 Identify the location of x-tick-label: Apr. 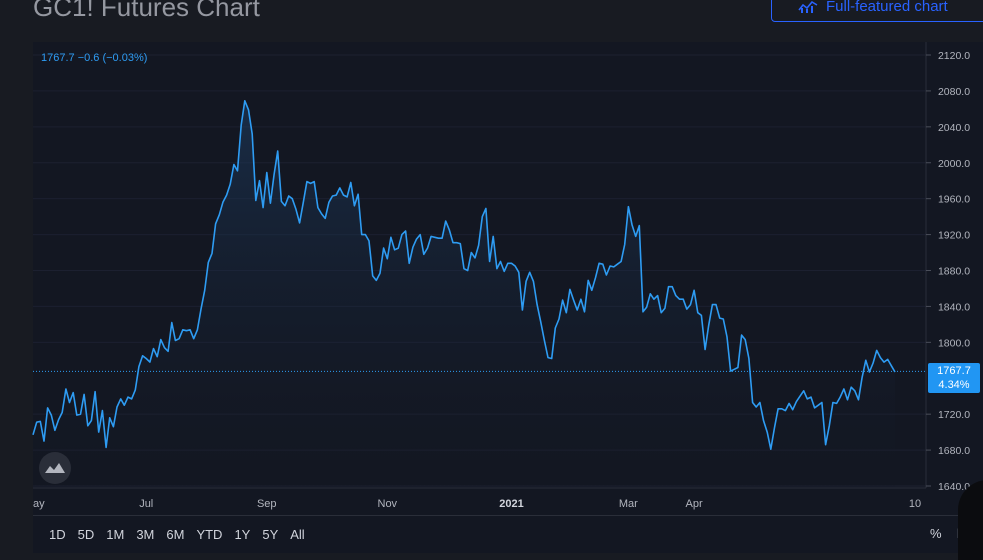
(694, 504).